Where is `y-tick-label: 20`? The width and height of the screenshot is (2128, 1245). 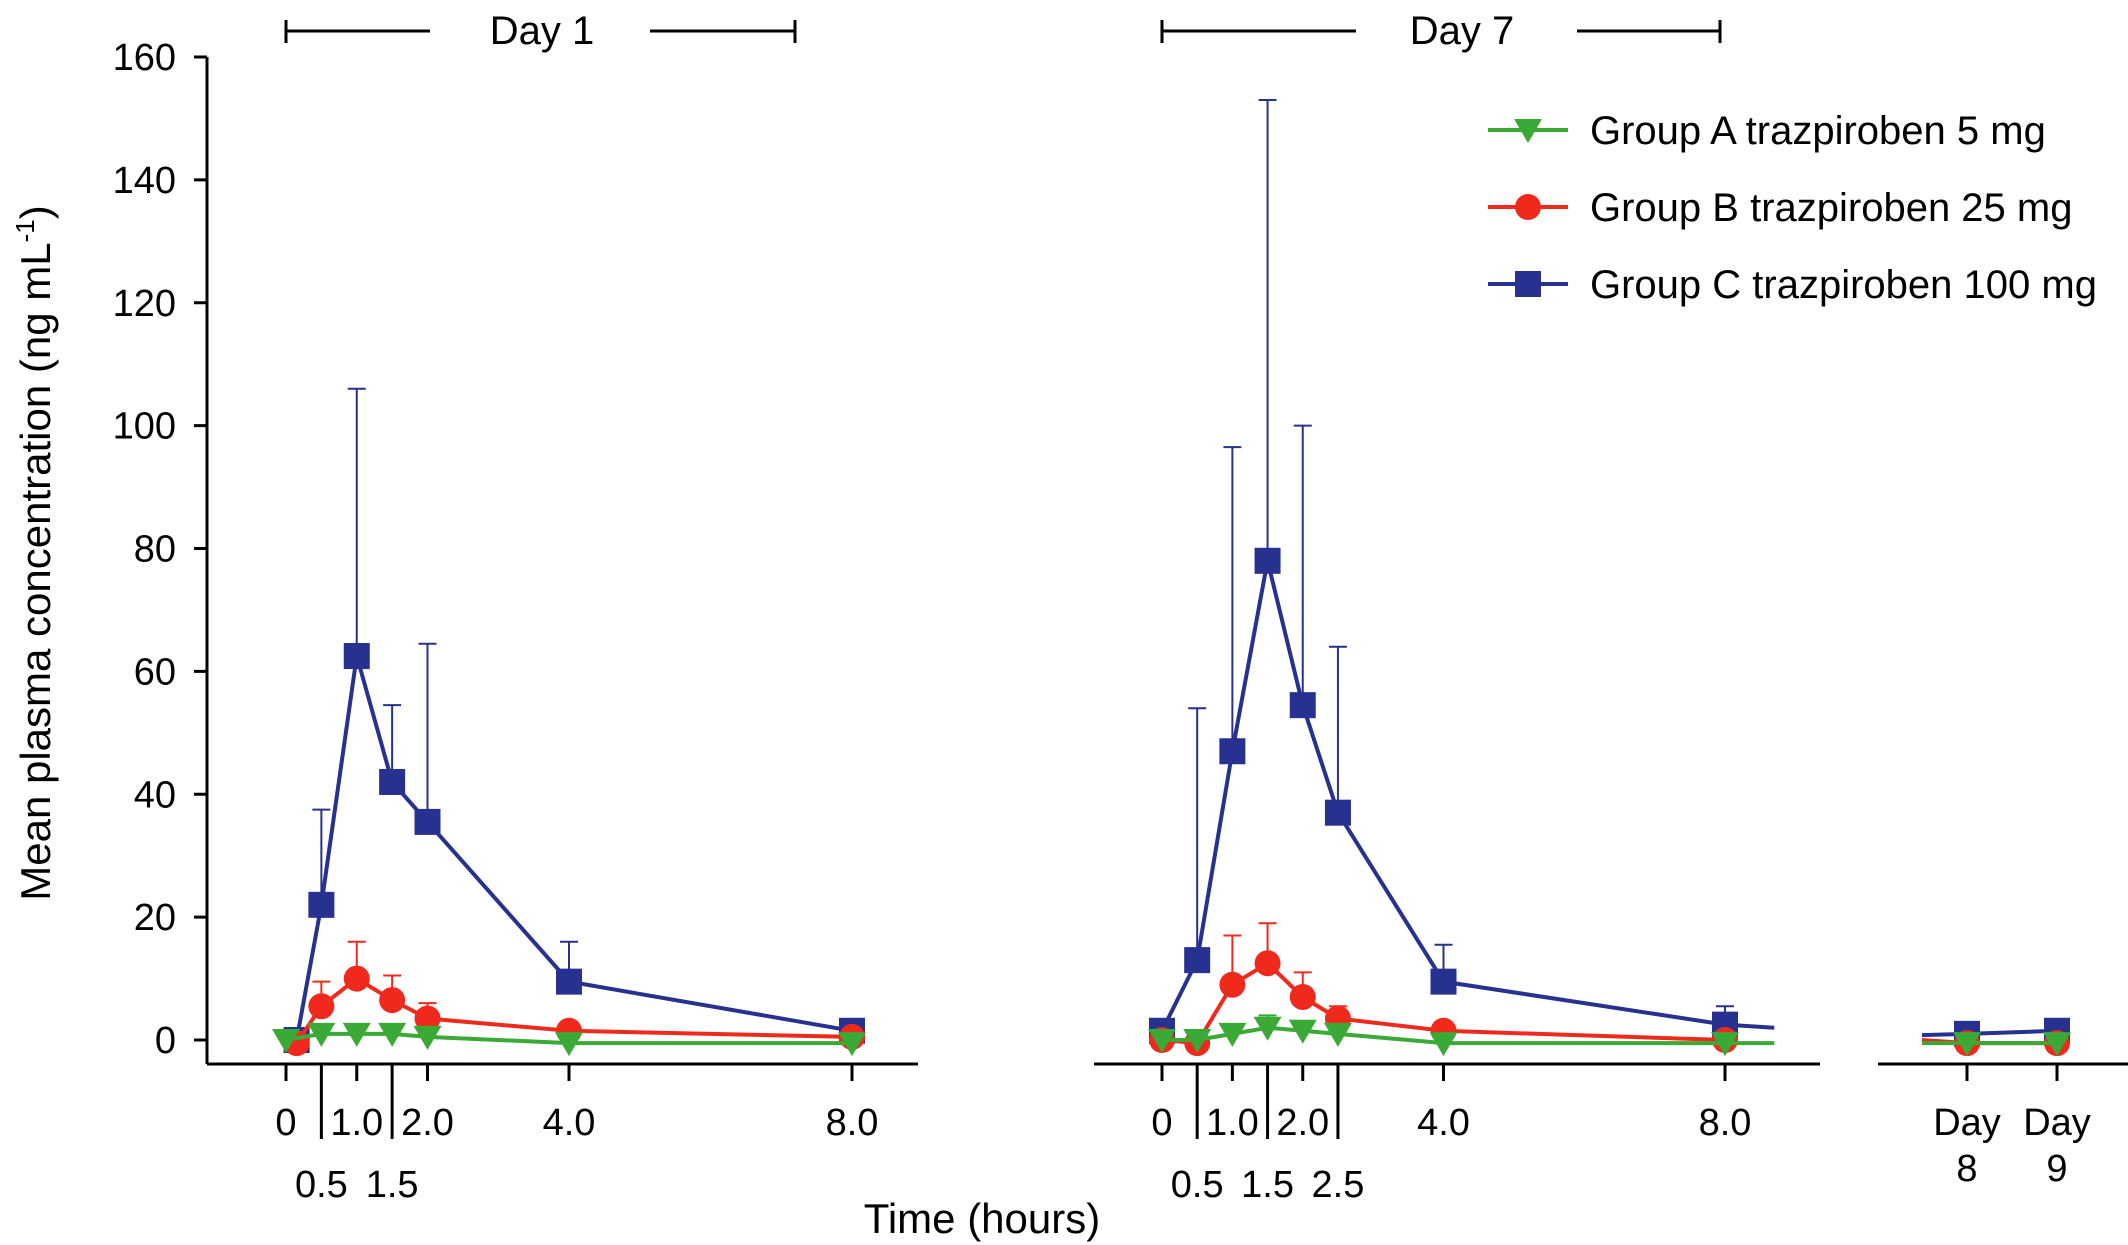
y-tick-label: 20 is located at coordinates (155, 918).